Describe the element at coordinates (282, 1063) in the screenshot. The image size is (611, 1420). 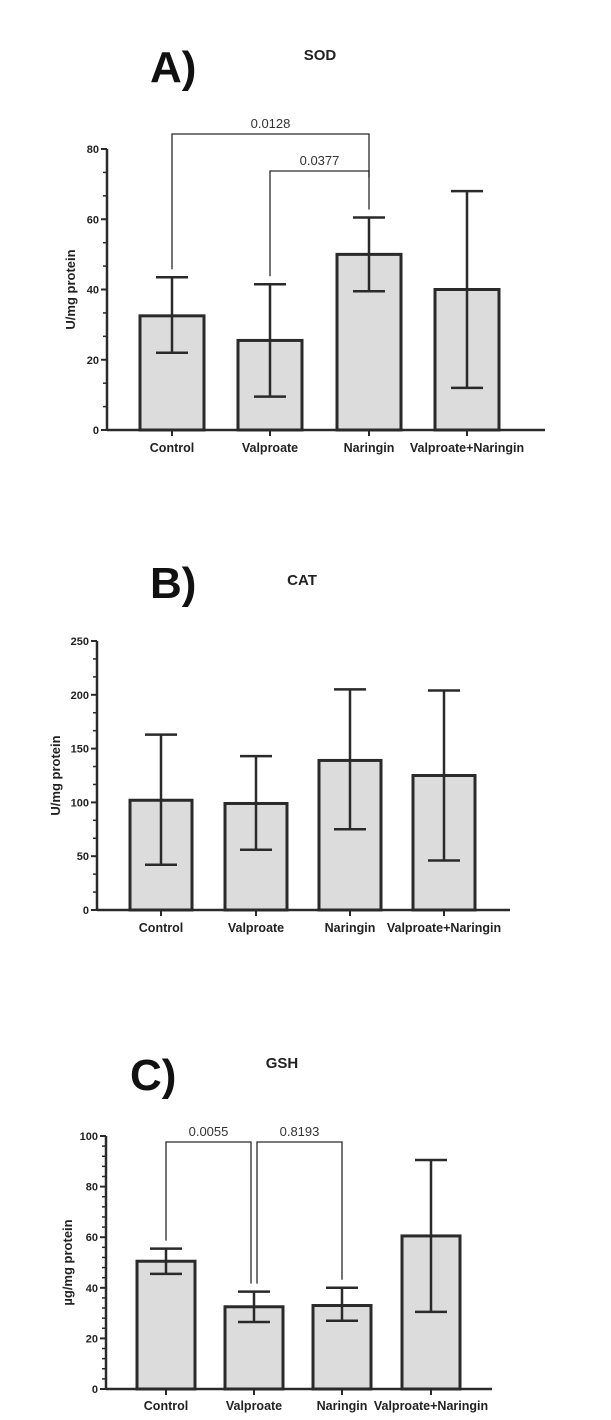
I see `chart-title: GSH` at that location.